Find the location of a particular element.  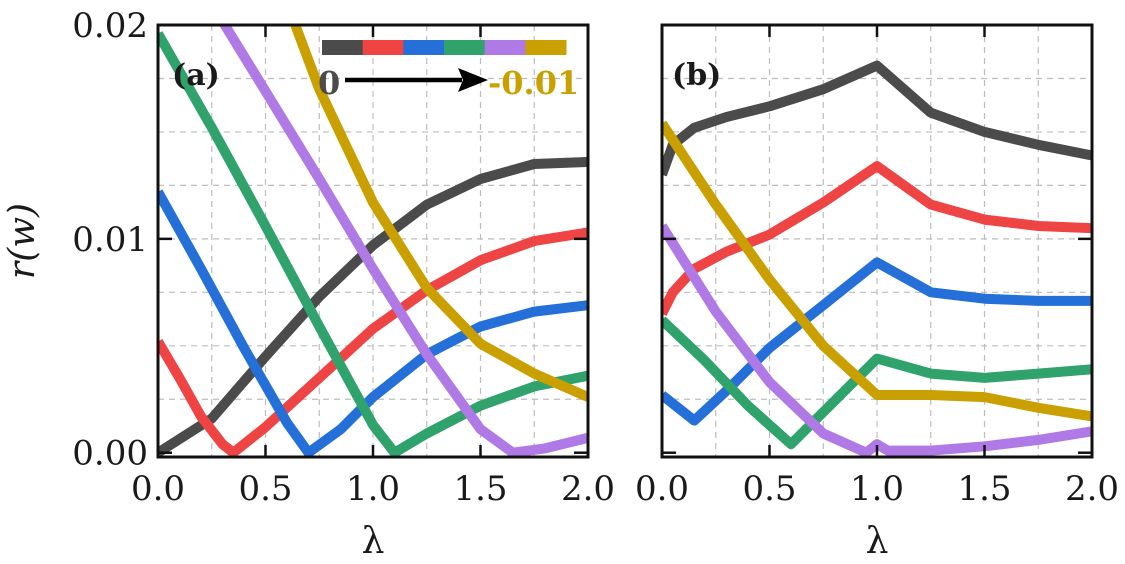

y-axis-title: r(w) is located at coordinates (22, 241).